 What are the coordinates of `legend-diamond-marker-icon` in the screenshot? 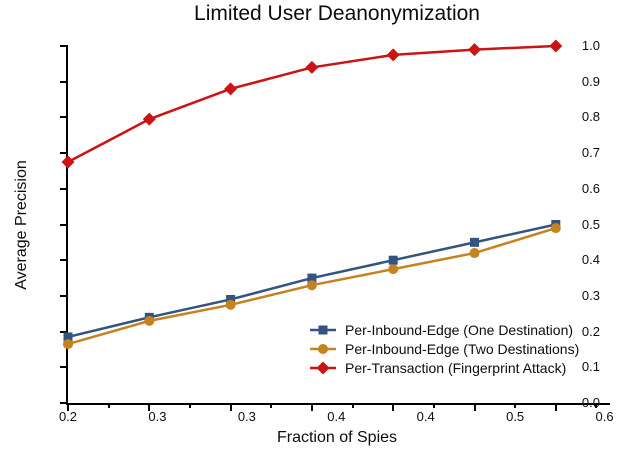 It's located at (323, 367).